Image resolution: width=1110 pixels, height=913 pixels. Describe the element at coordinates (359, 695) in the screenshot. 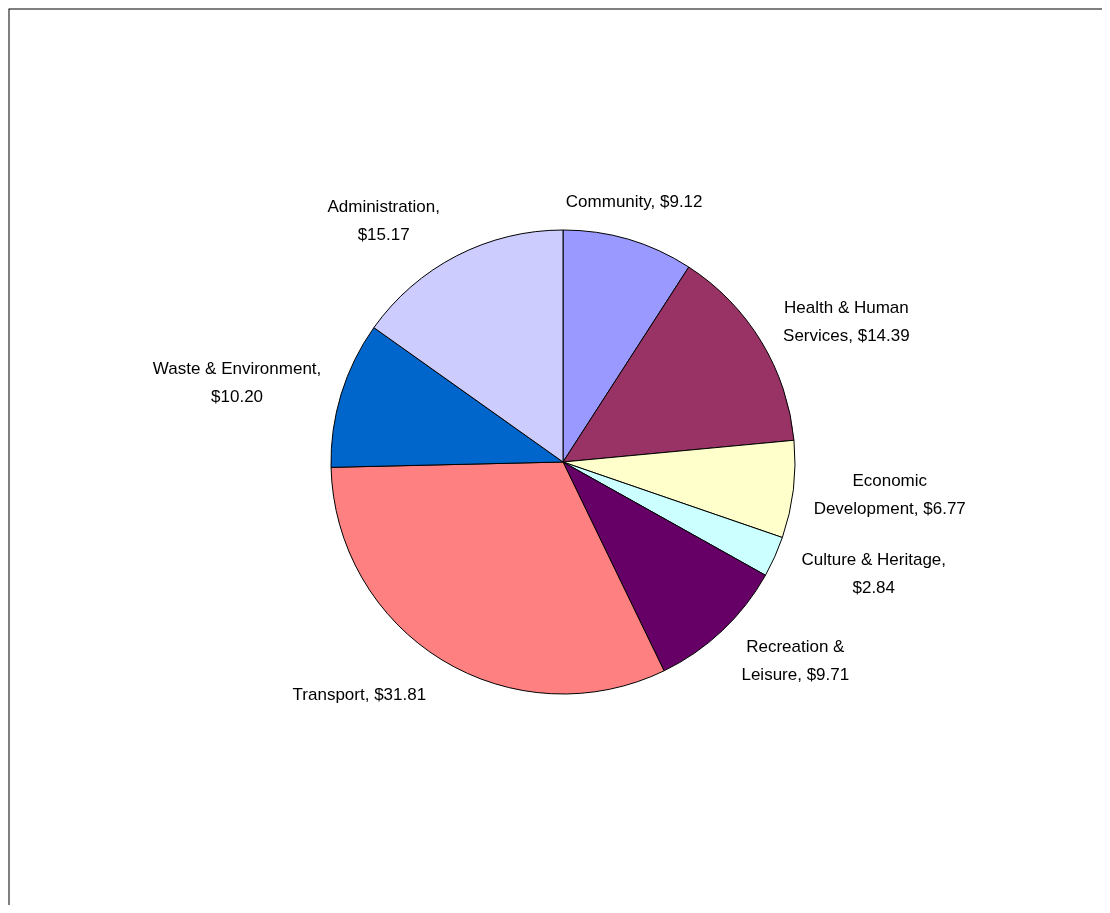

I see `slice-label: Transport, $31.81` at that location.